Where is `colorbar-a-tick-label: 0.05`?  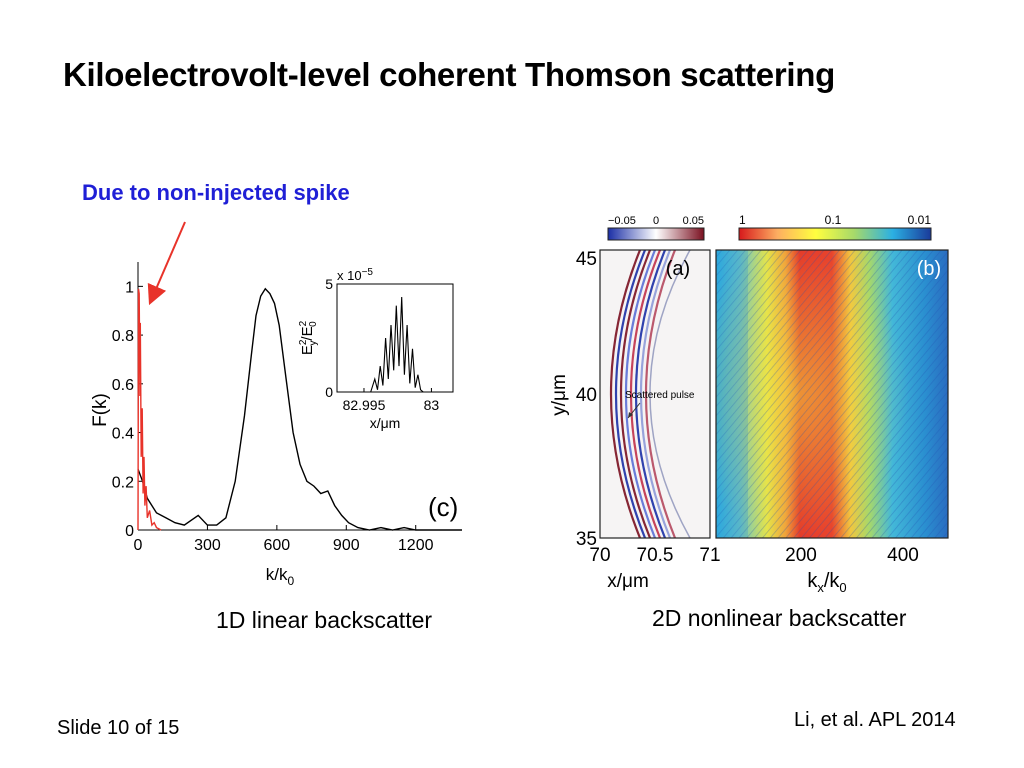
colorbar-a-tick-label: 0.05 is located at coordinates (693, 221).